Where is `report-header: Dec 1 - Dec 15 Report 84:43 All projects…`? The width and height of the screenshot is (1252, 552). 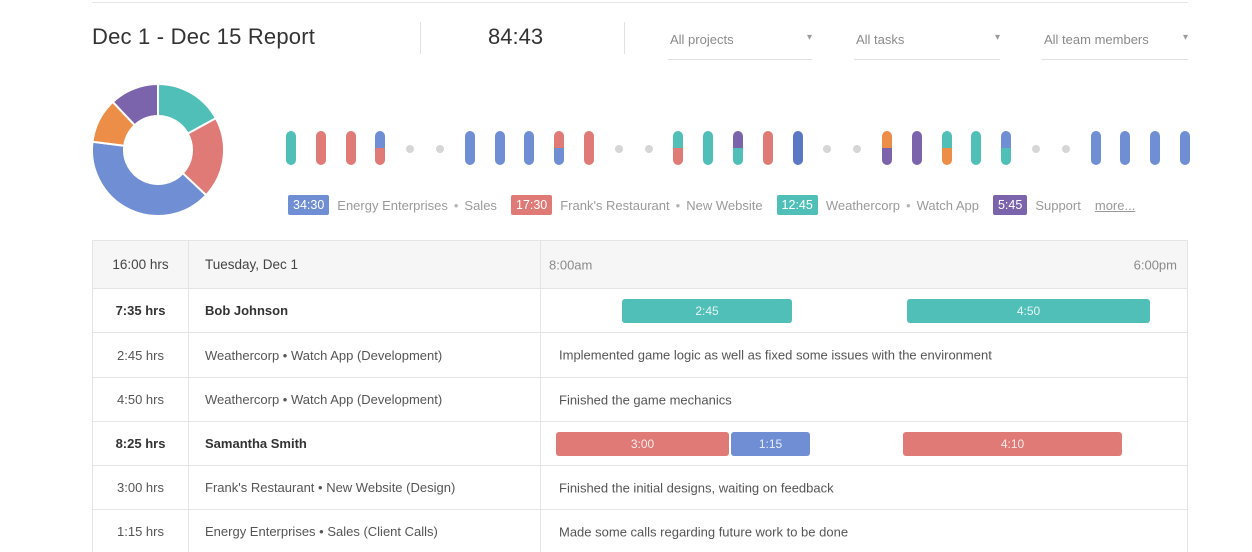
report-header: Dec 1 - Dec 15 Report 84:43 All projects… is located at coordinates (640, 40).